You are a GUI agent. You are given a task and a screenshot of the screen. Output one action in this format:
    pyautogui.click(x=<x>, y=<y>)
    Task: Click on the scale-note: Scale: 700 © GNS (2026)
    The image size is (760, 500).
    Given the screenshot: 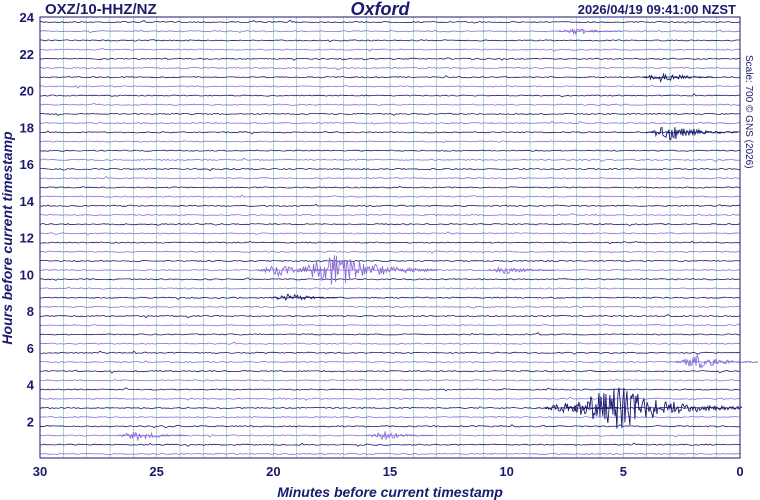 What is the action you would take?
    pyautogui.click(x=748, y=112)
    